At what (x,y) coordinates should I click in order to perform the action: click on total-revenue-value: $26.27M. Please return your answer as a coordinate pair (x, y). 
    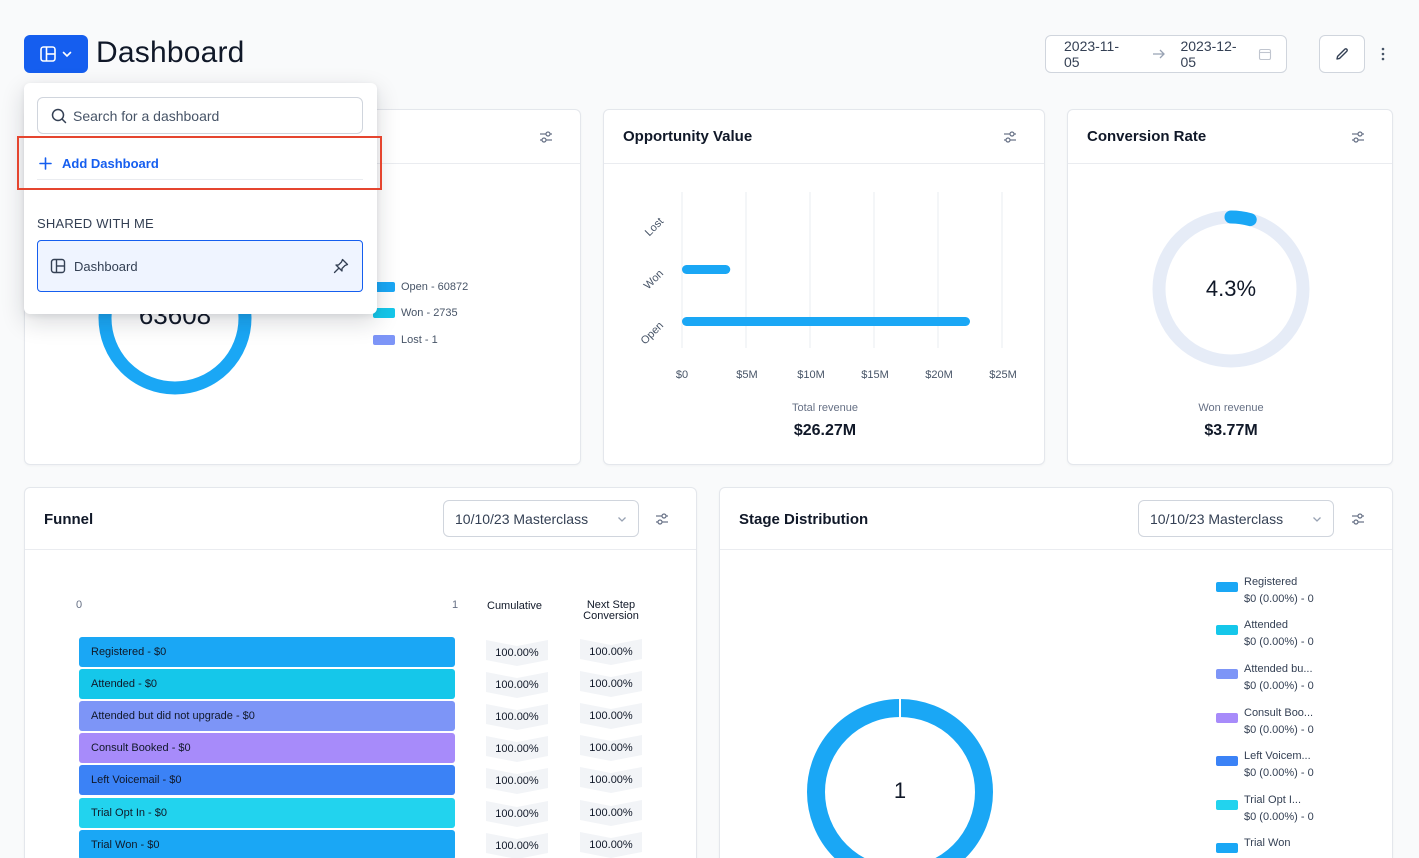
    Looking at the image, I should click on (825, 430).